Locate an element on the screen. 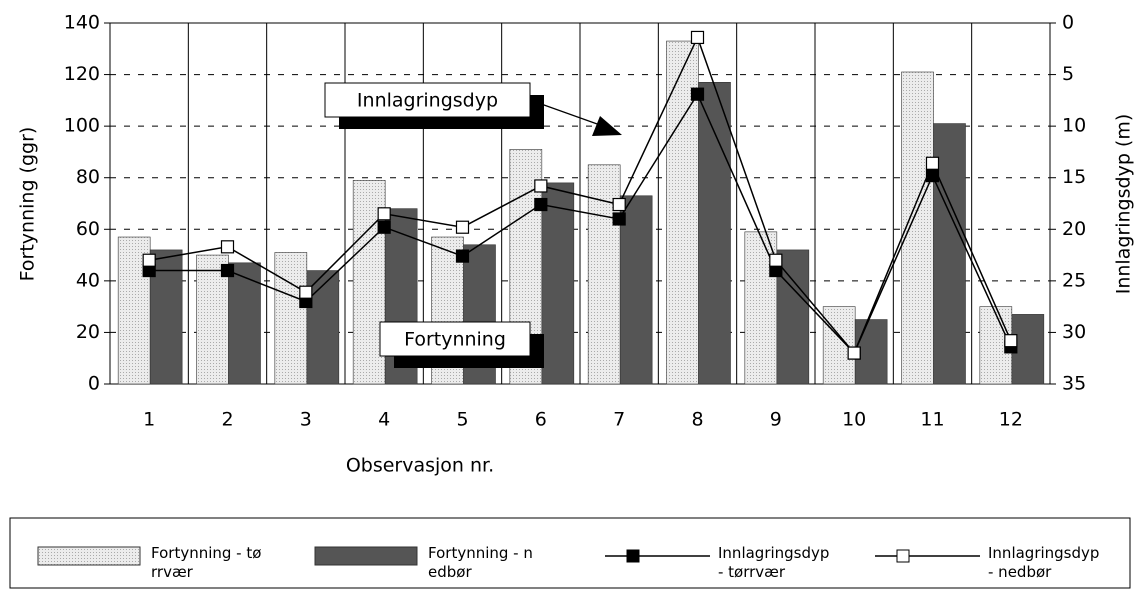 This screenshot has width=1141, height=591. legend-item: Innlagringsdyp - nedbør is located at coordinates (1044, 562).